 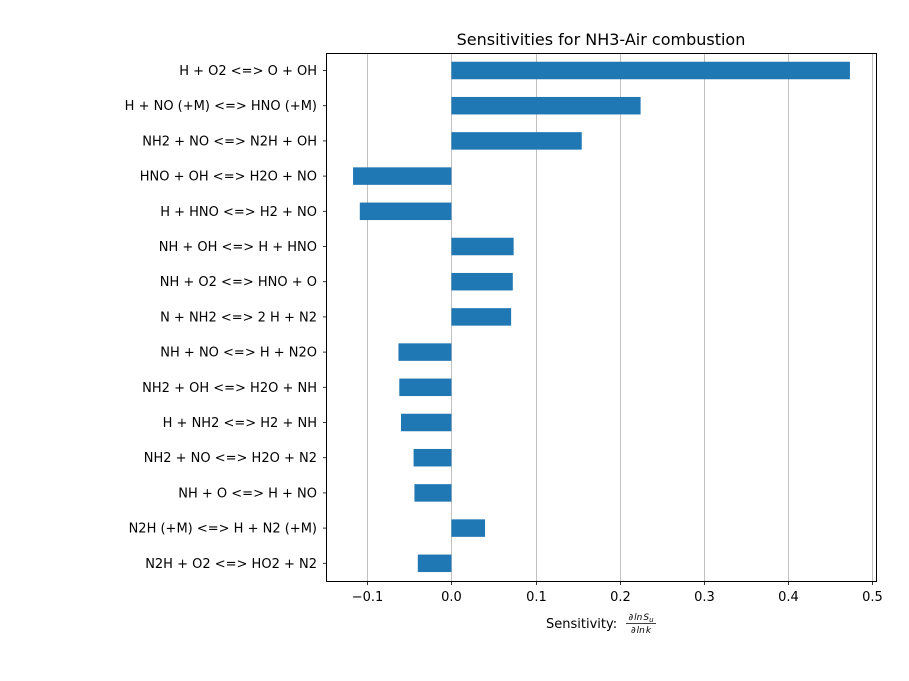 I want to click on y-tick-label: NH + NO <=> H + N2O, so click(x=238, y=353).